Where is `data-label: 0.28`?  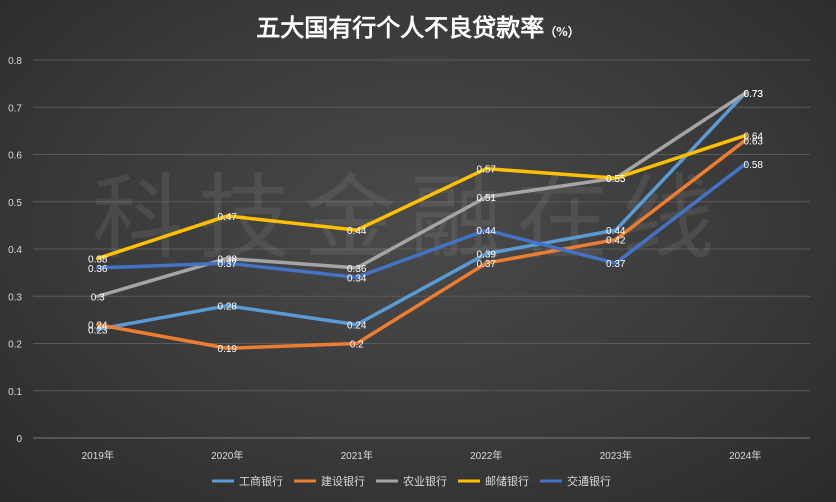 data-label: 0.28 is located at coordinates (228, 307).